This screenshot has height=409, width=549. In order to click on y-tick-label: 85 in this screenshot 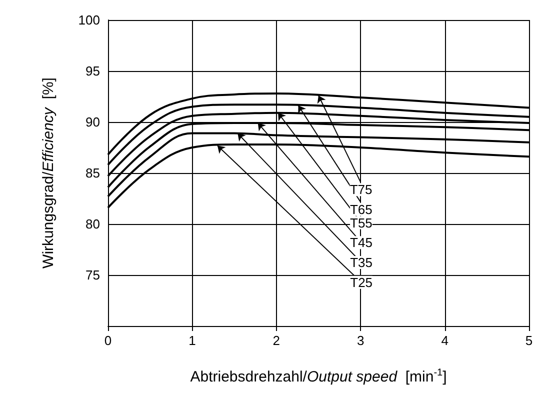, I will do `click(93, 173)`.